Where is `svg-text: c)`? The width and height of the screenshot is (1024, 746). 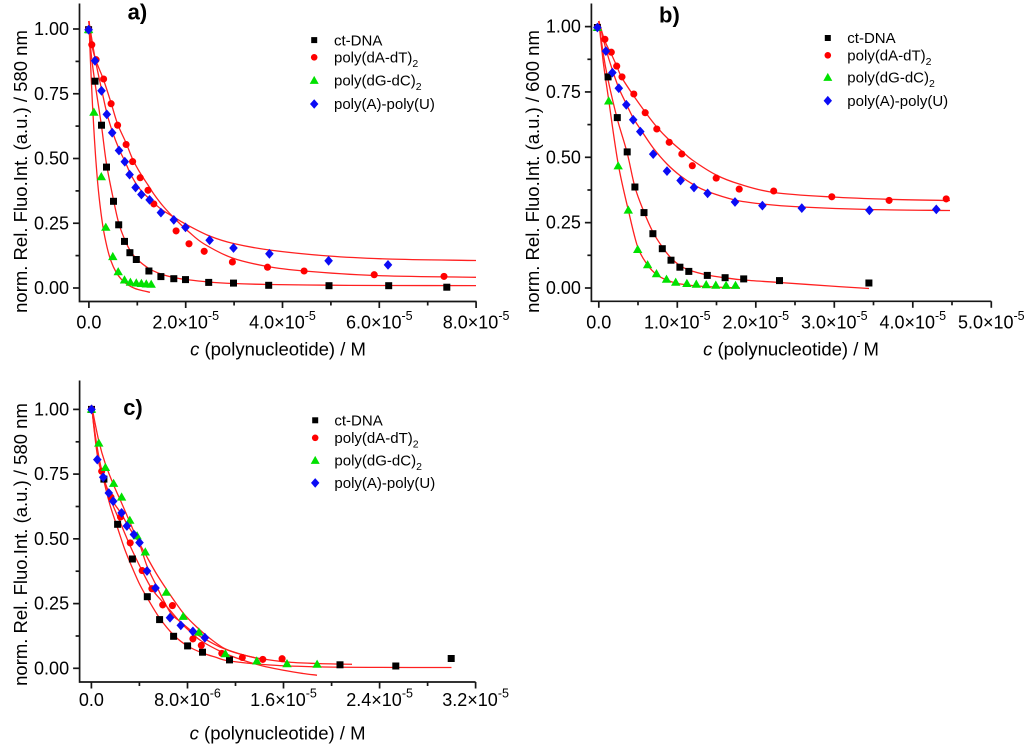 svg-text: c) is located at coordinates (133, 407).